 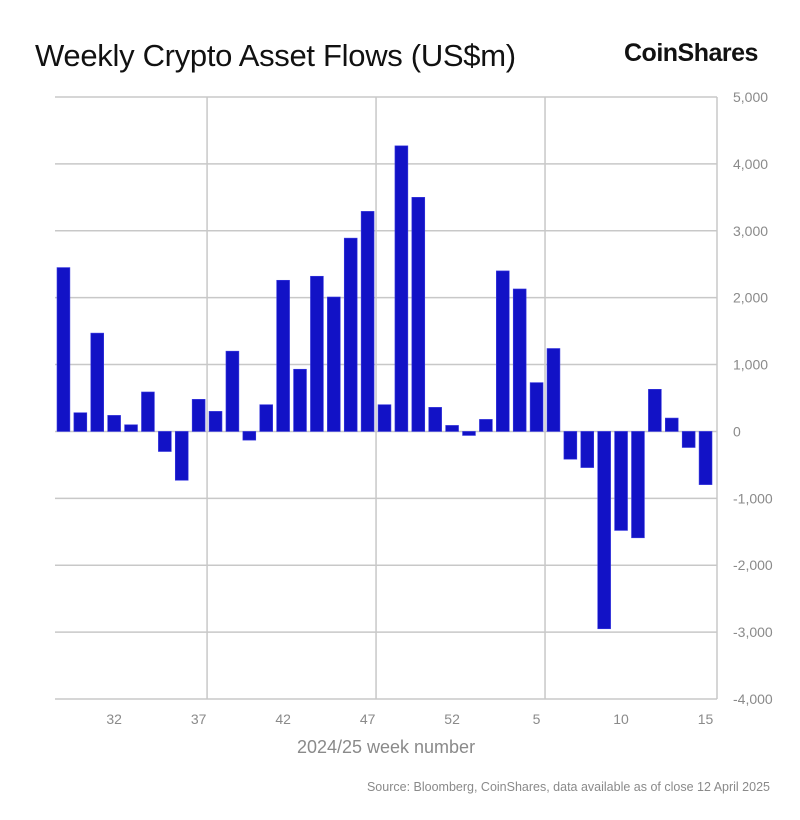 What do you see at coordinates (706, 719) in the screenshot?
I see `x-tick-label: 15` at bounding box center [706, 719].